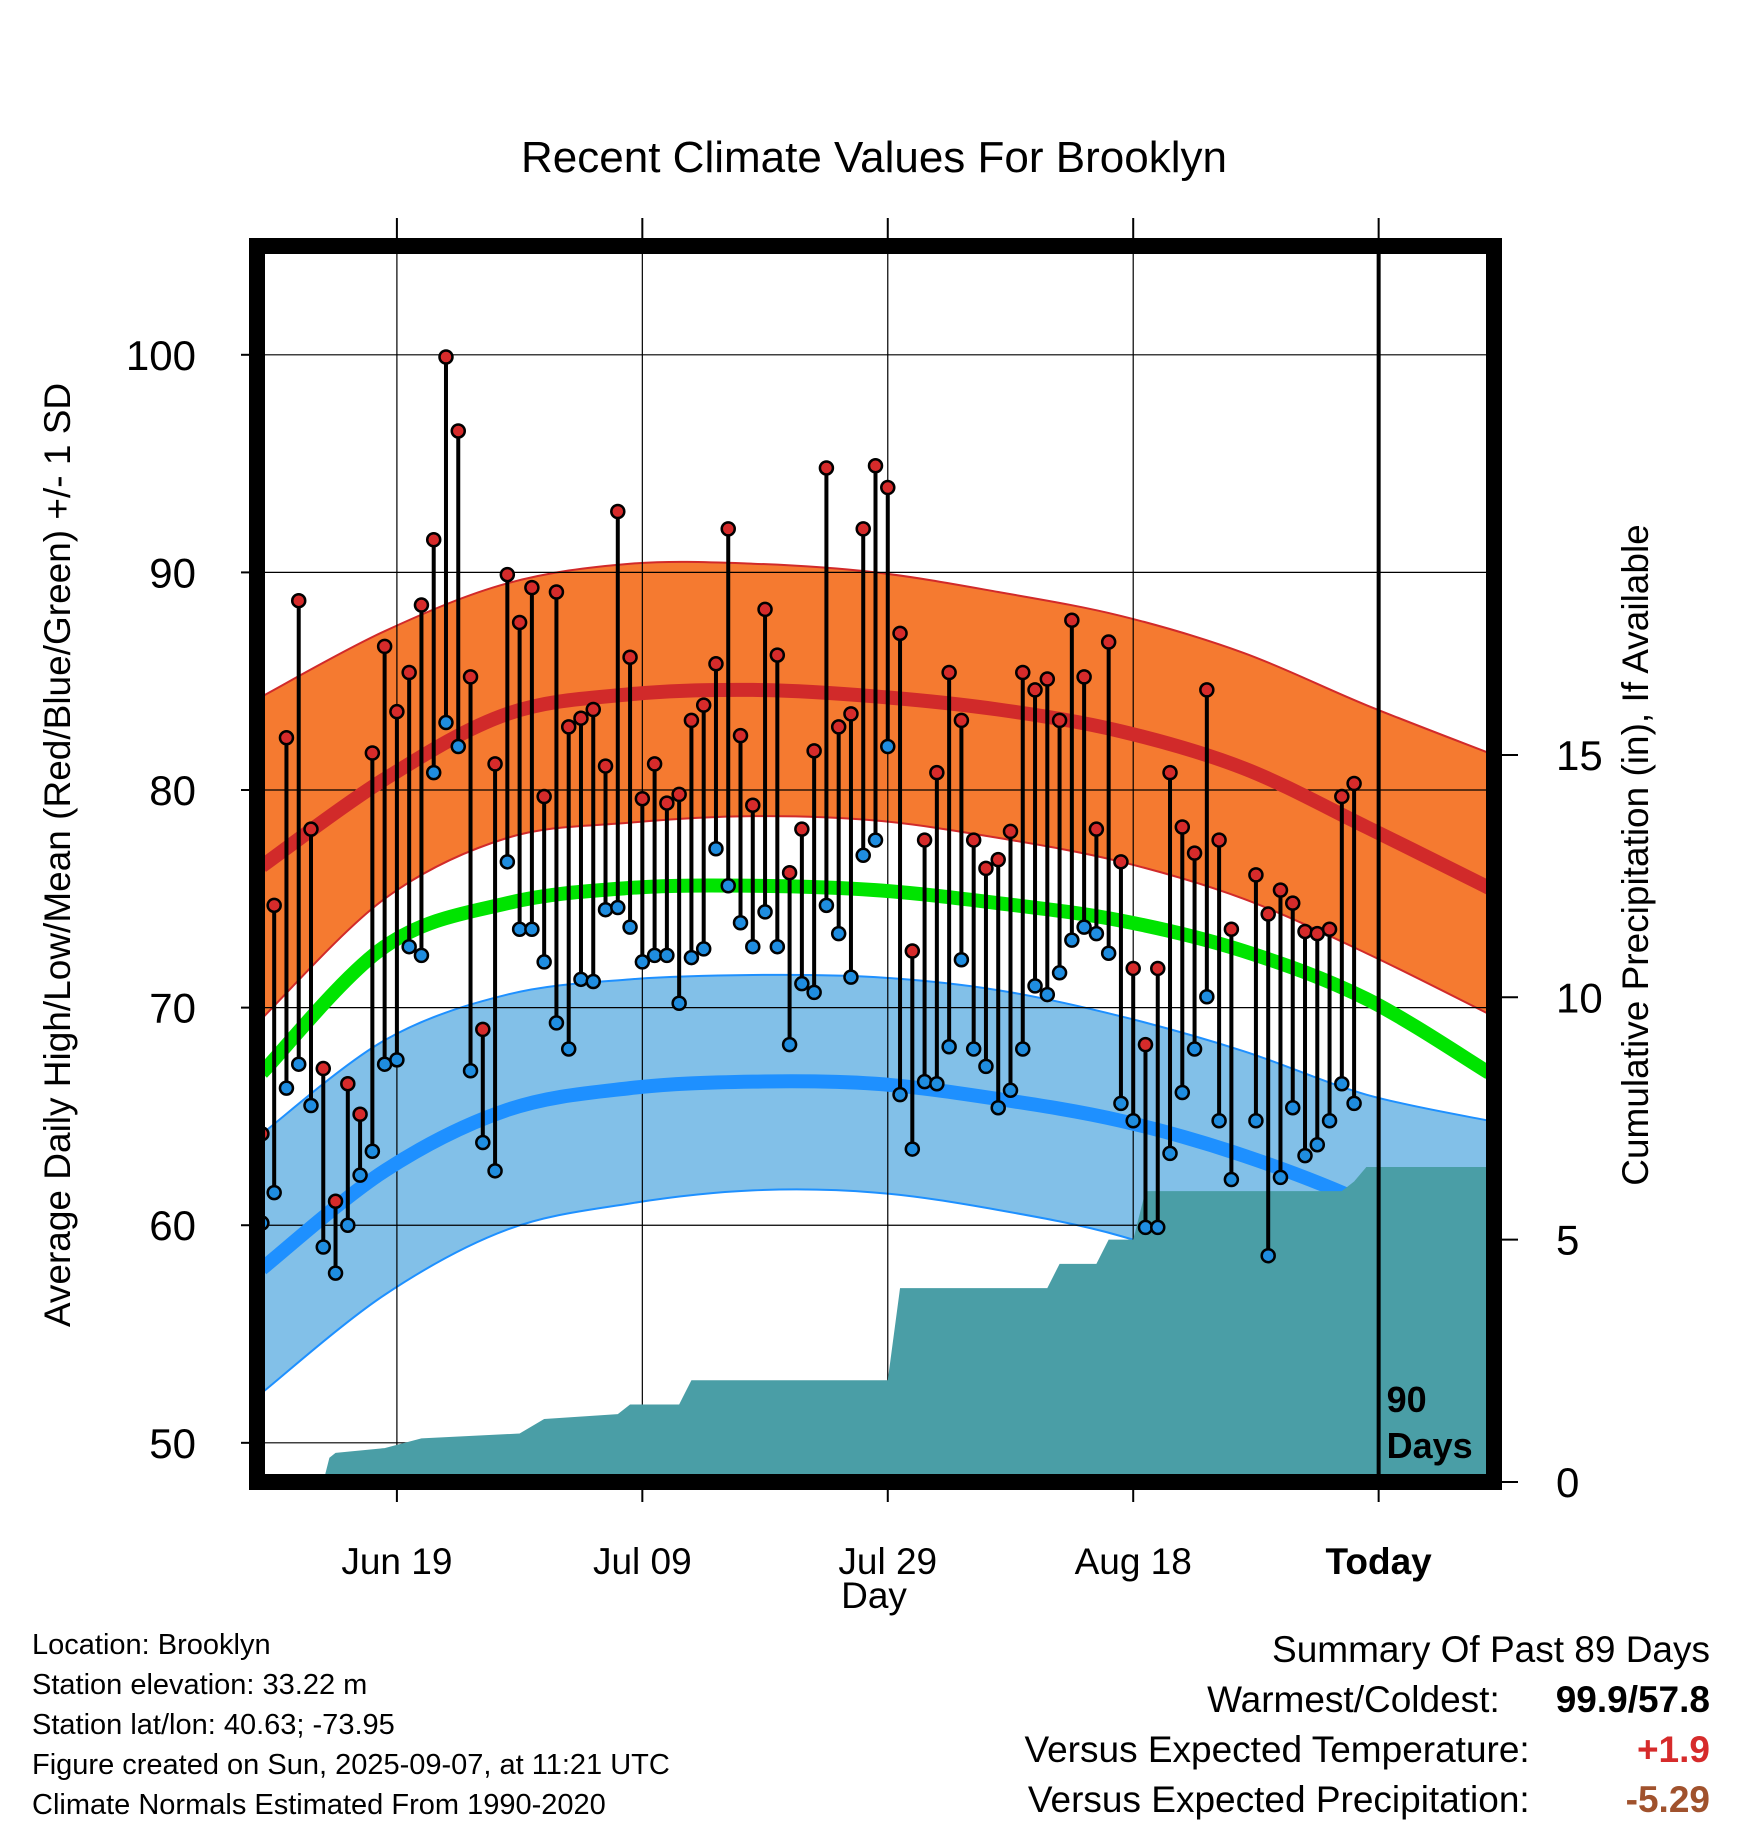  What do you see at coordinates (319, 1805) in the screenshot?
I see `normals-text: Climate Normals Estimated From 1990-2020` at bounding box center [319, 1805].